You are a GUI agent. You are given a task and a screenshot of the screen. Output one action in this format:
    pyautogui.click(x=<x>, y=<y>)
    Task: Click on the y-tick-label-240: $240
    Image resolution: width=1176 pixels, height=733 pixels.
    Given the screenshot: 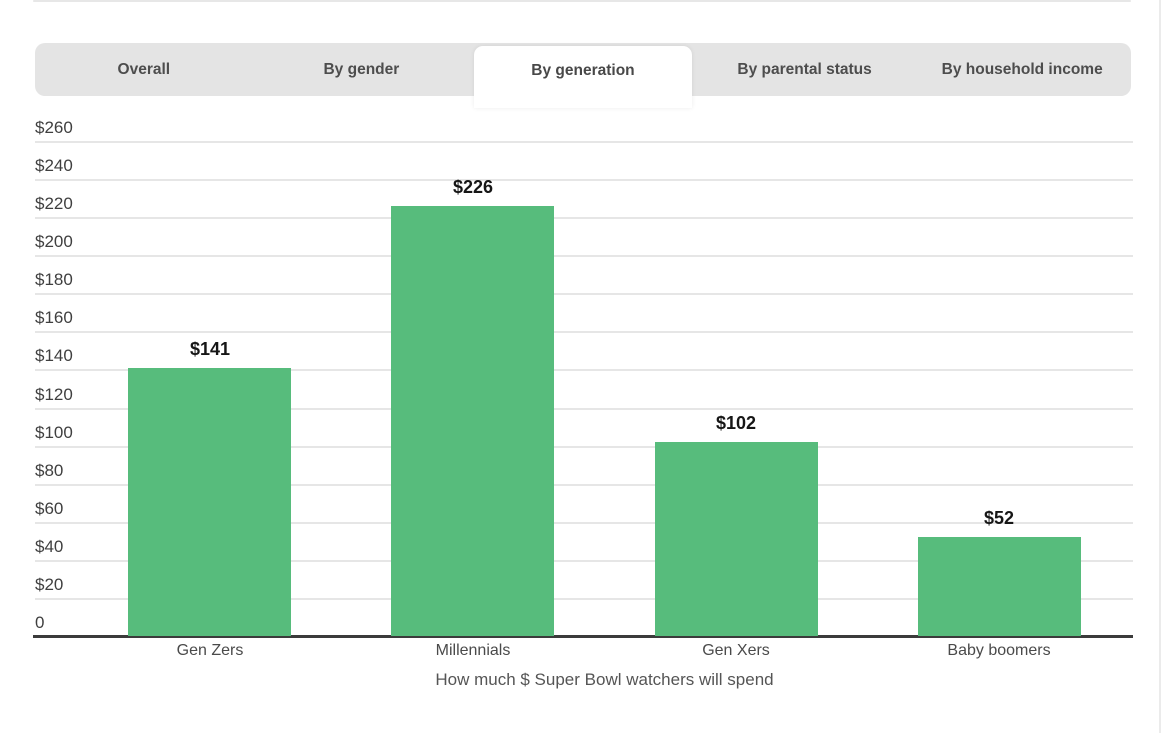 What is the action you would take?
    pyautogui.click(x=54, y=165)
    